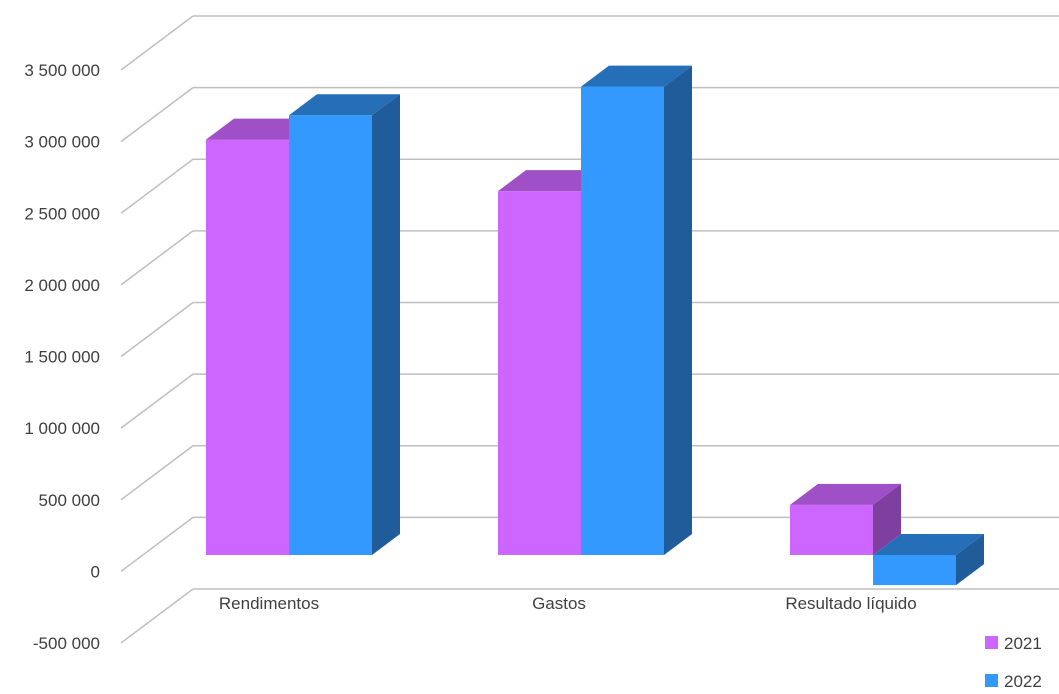  Describe the element at coordinates (1023, 643) in the screenshot. I see `legend-label: 2021` at that location.